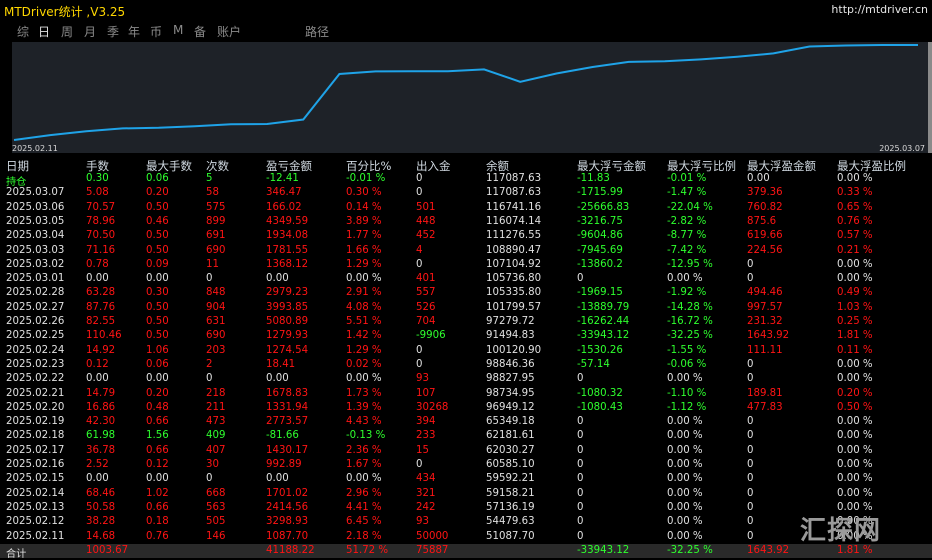  What do you see at coordinates (156, 32) in the screenshot?
I see `tab-6: 币` at bounding box center [156, 32].